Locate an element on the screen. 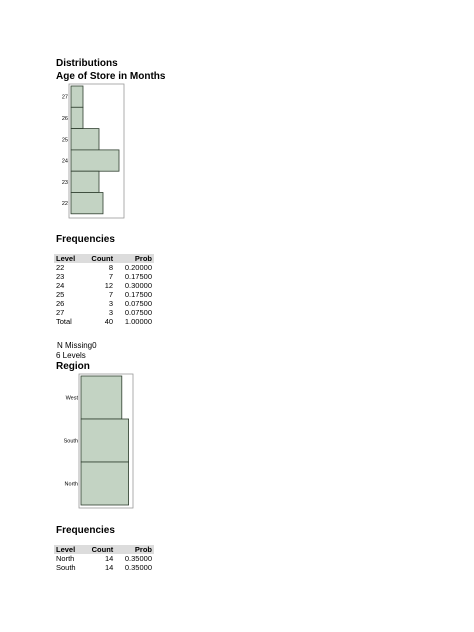 This screenshot has height=632, width=474. age-tick-label: 27 is located at coordinates (65, 98).